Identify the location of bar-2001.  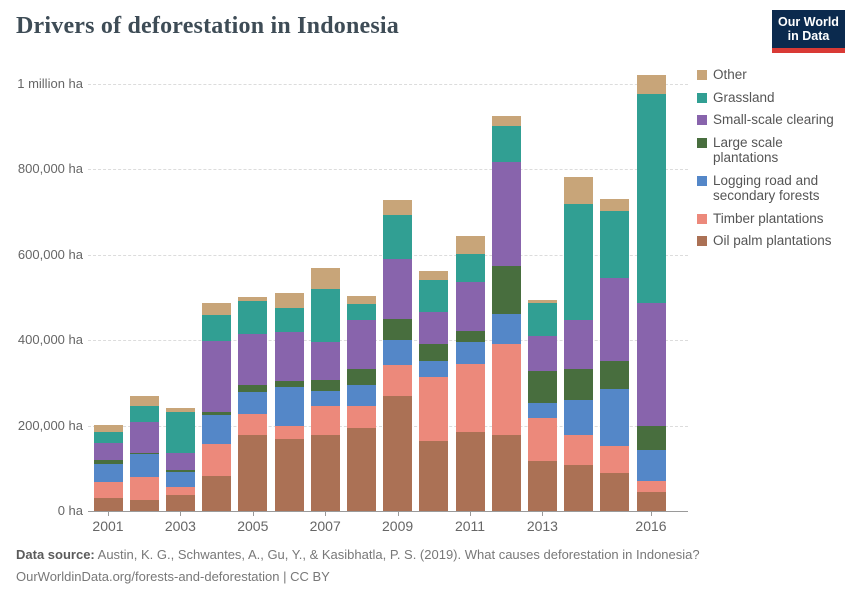
(108, 467).